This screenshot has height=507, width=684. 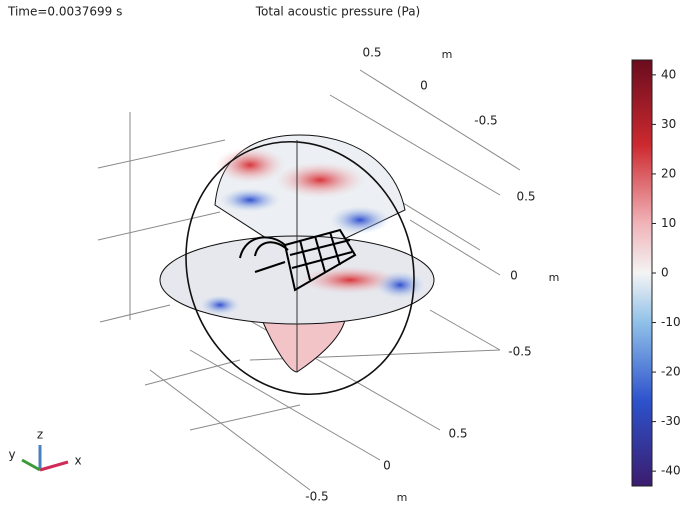 What do you see at coordinates (668, 223) in the screenshot?
I see `colorbar-tick-label: 10` at bounding box center [668, 223].